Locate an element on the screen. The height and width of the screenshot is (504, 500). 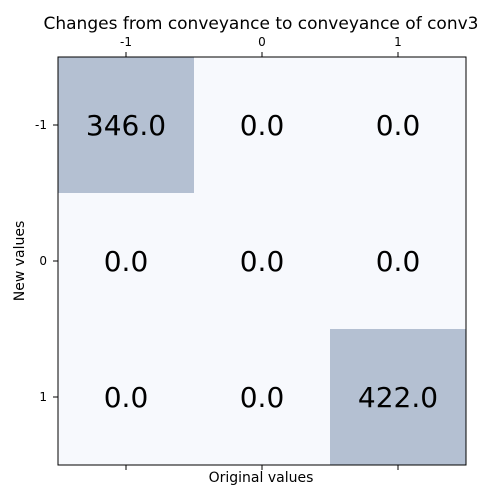
y-axis-label: New values is located at coordinates (20, 261).